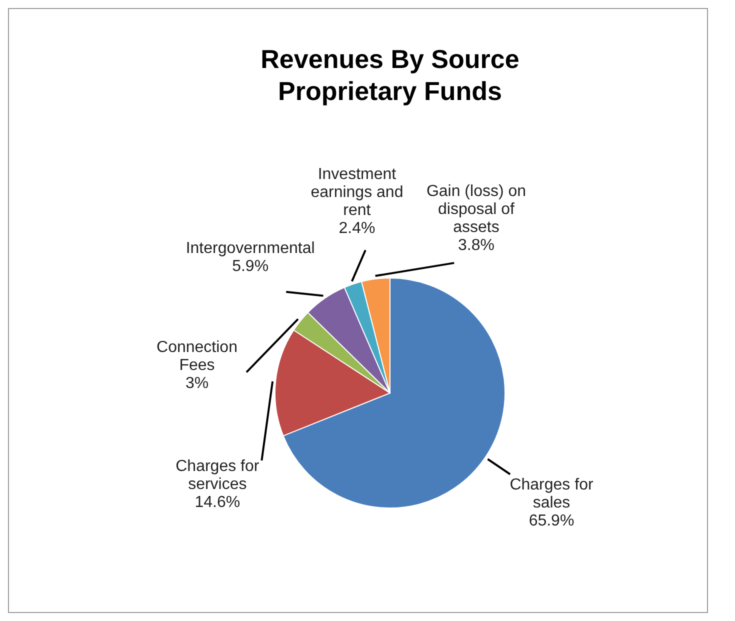 This screenshot has height=621, width=735. What do you see at coordinates (250, 266) in the screenshot?
I see `data-label: 5.9%` at bounding box center [250, 266].